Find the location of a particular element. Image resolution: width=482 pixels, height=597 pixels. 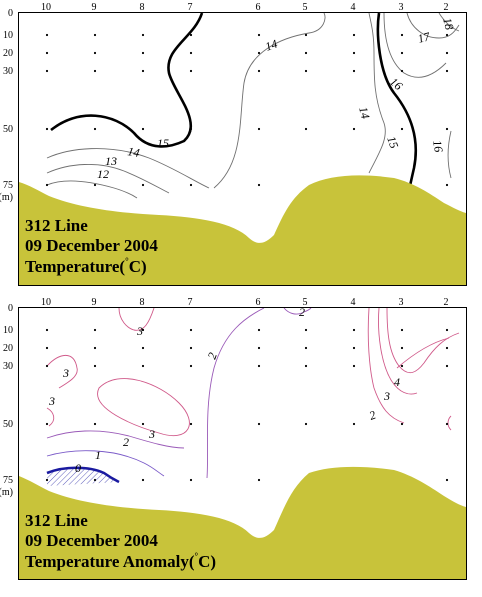

variable-label: Temperature(°C) is located at coordinates (86, 266).